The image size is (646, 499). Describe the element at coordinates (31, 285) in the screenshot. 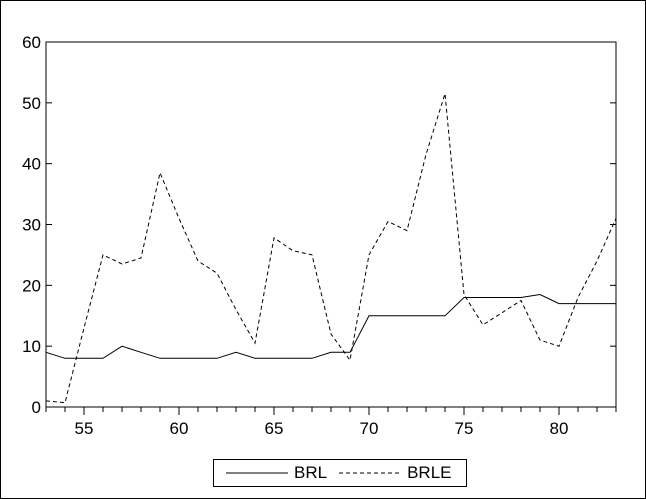

I see `y-tick-label: 20` at that location.